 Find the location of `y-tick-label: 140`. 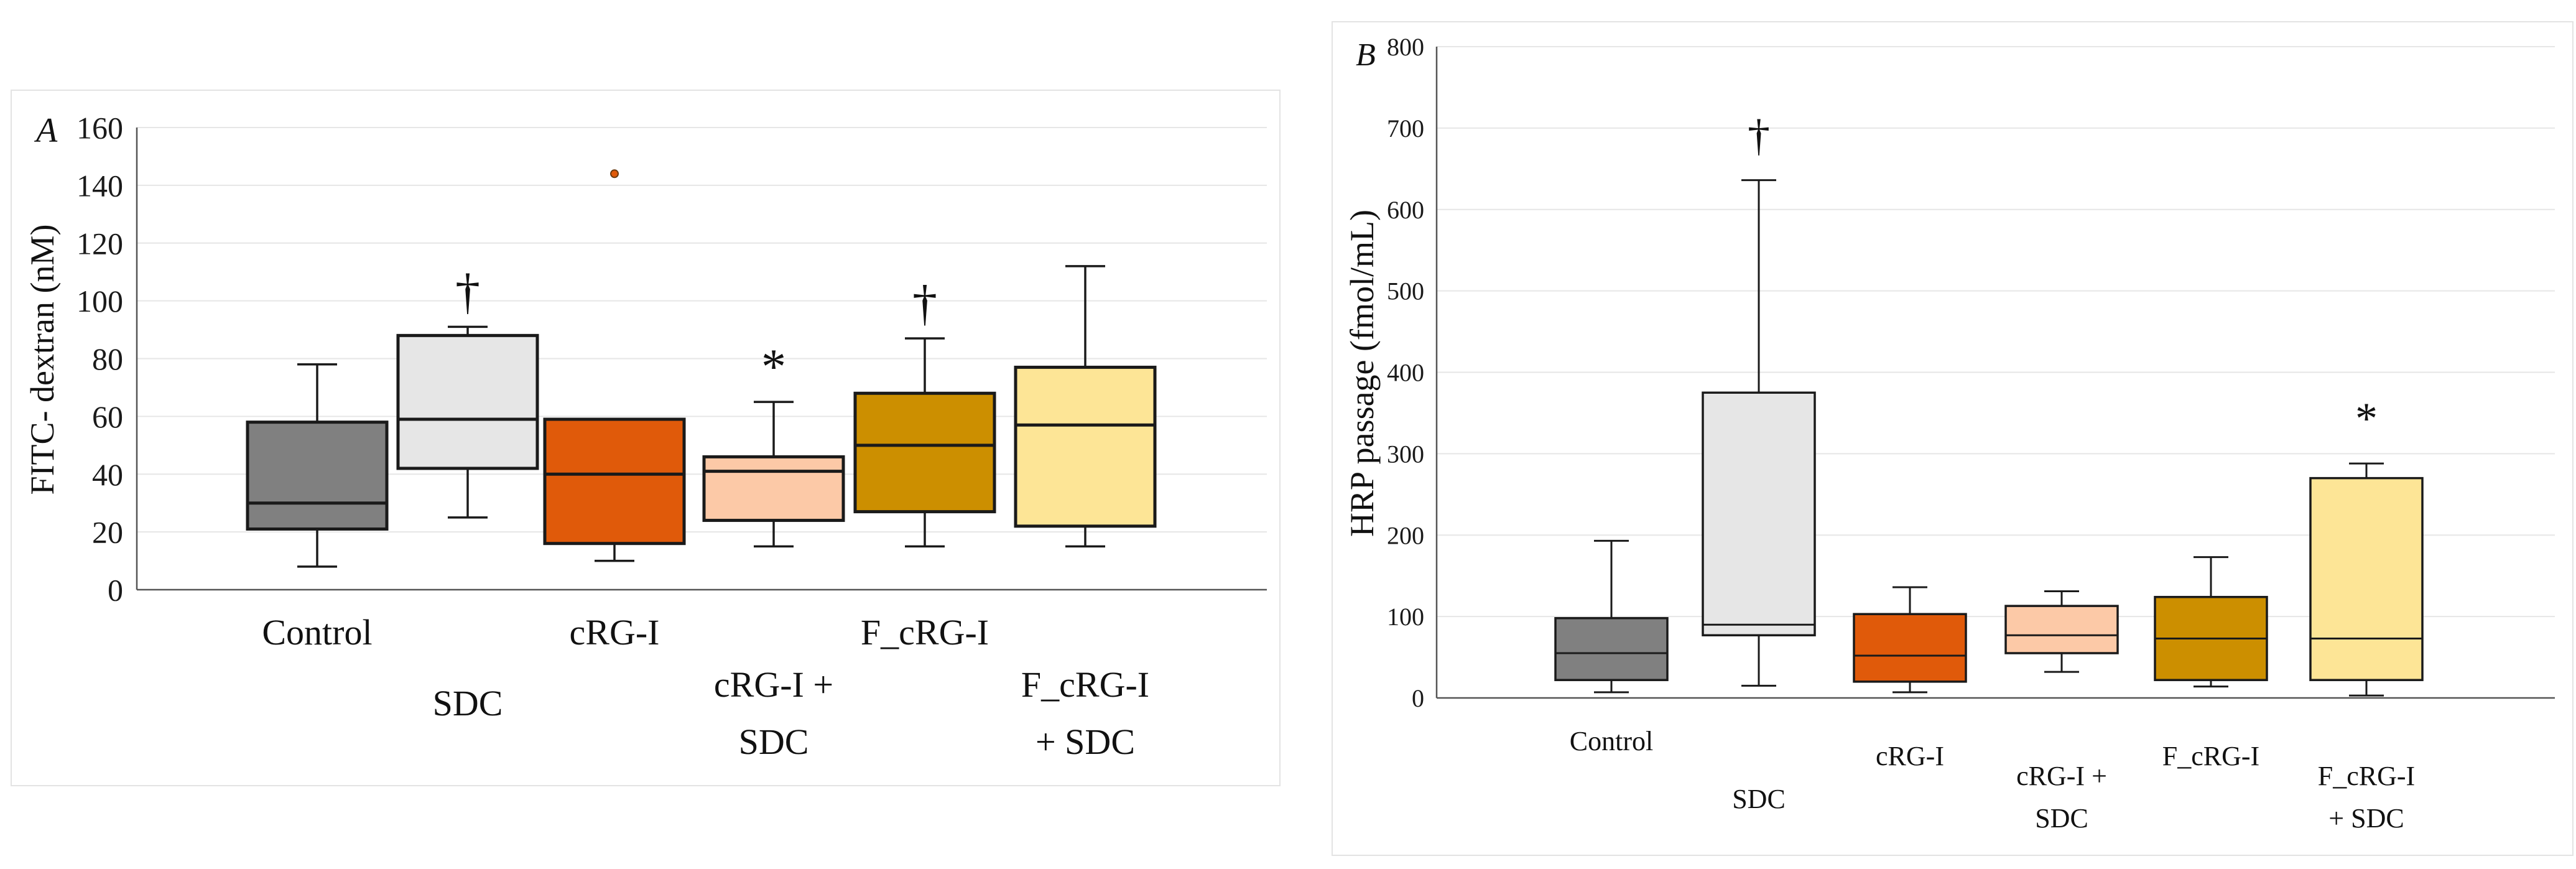

y-tick-label: 140 is located at coordinates (100, 185).